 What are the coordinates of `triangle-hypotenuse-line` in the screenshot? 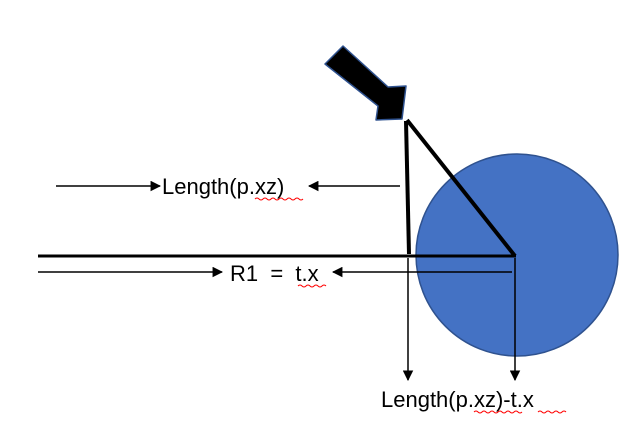 It's located at (461, 188).